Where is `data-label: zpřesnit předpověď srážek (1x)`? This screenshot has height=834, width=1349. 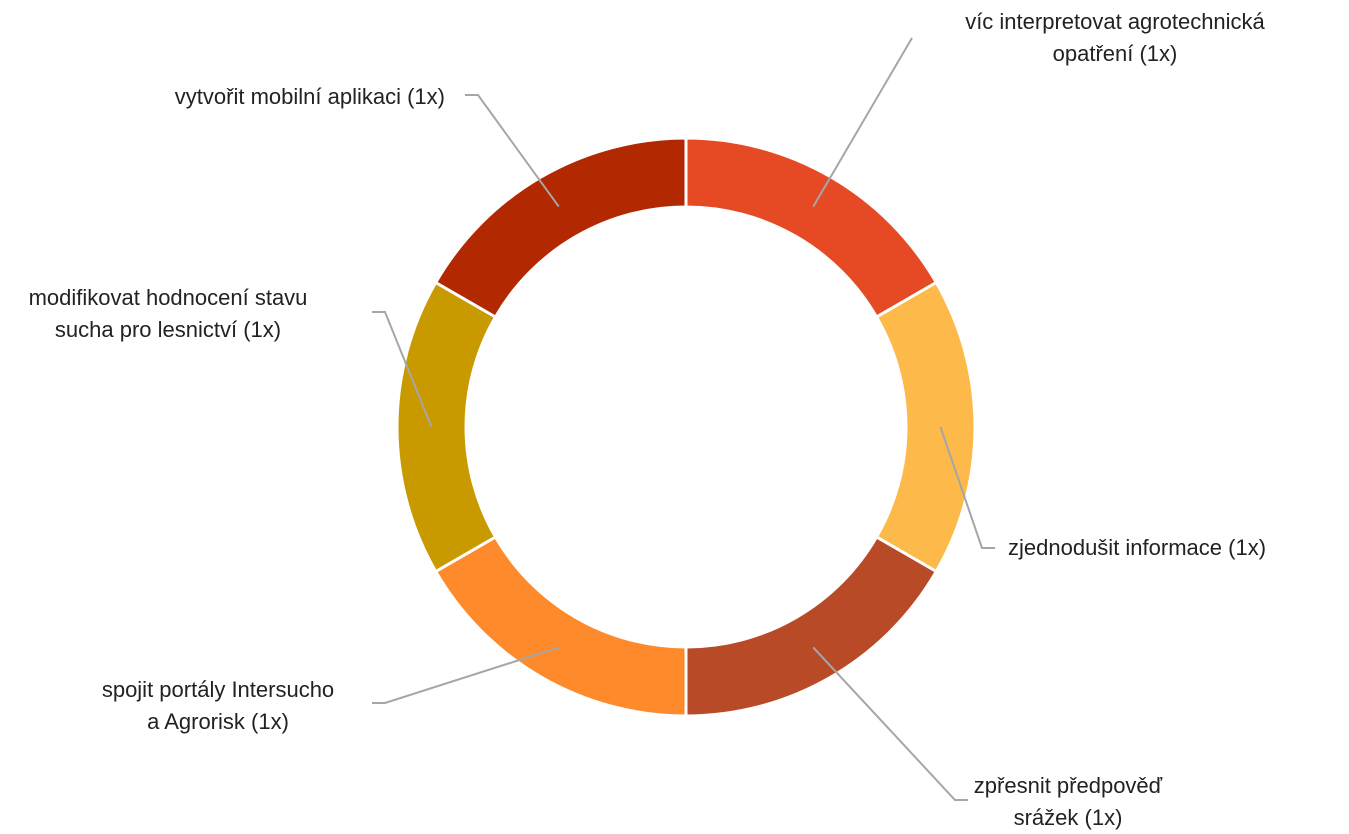
data-label: zpřesnit předpověď srážek (1x) is located at coordinates (1068, 802).